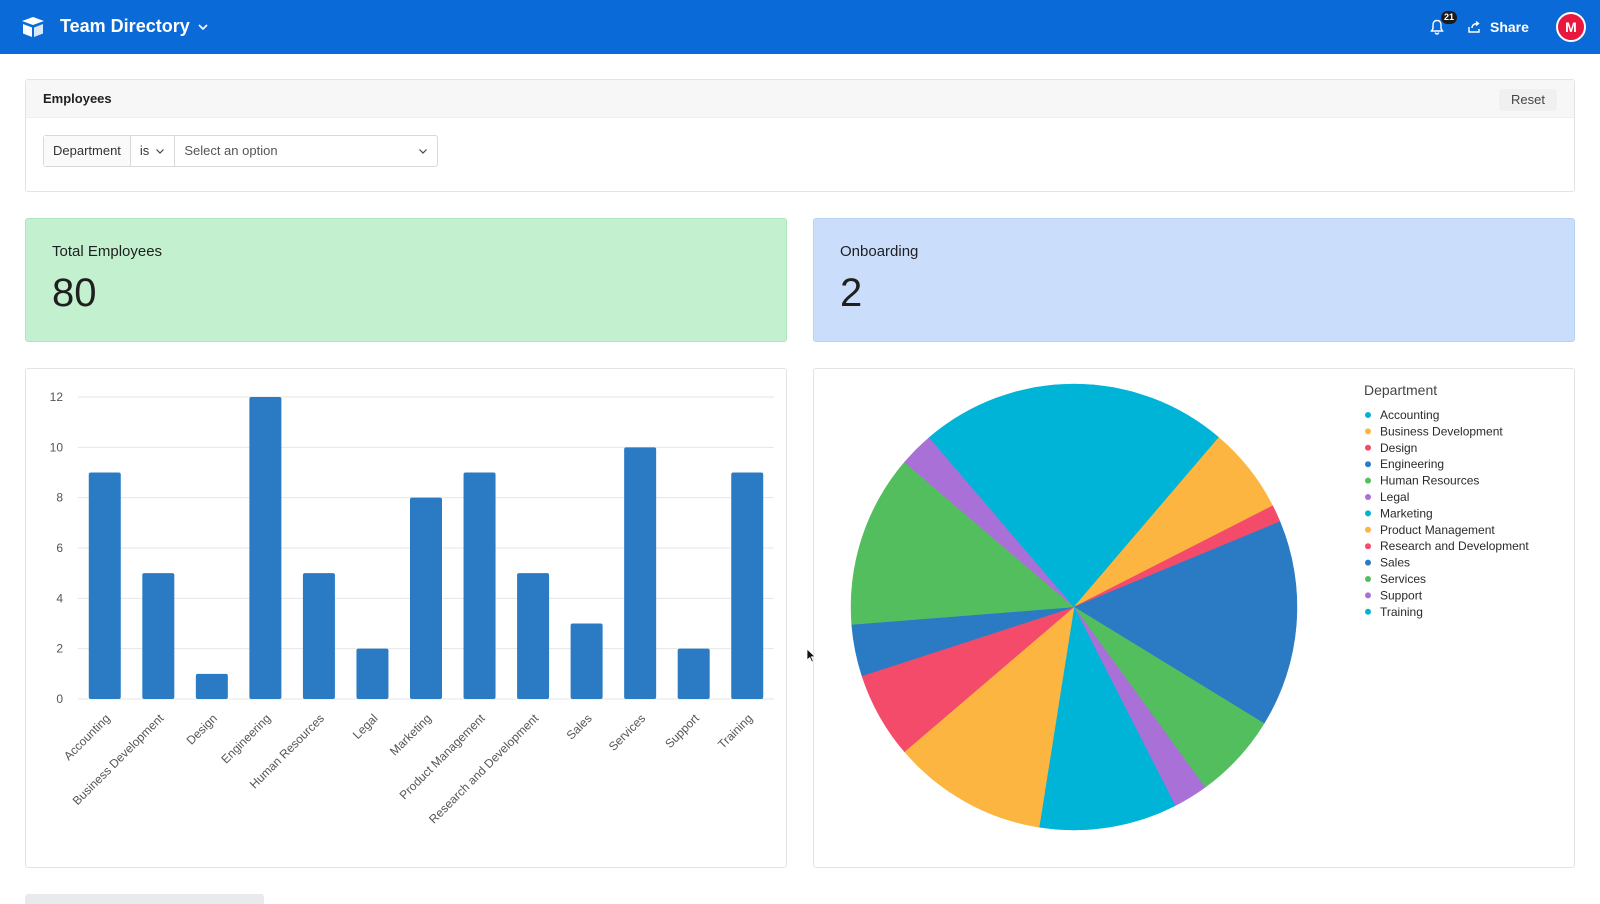  What do you see at coordinates (1403, 579) in the screenshot?
I see `legend-item-services: Services` at bounding box center [1403, 579].